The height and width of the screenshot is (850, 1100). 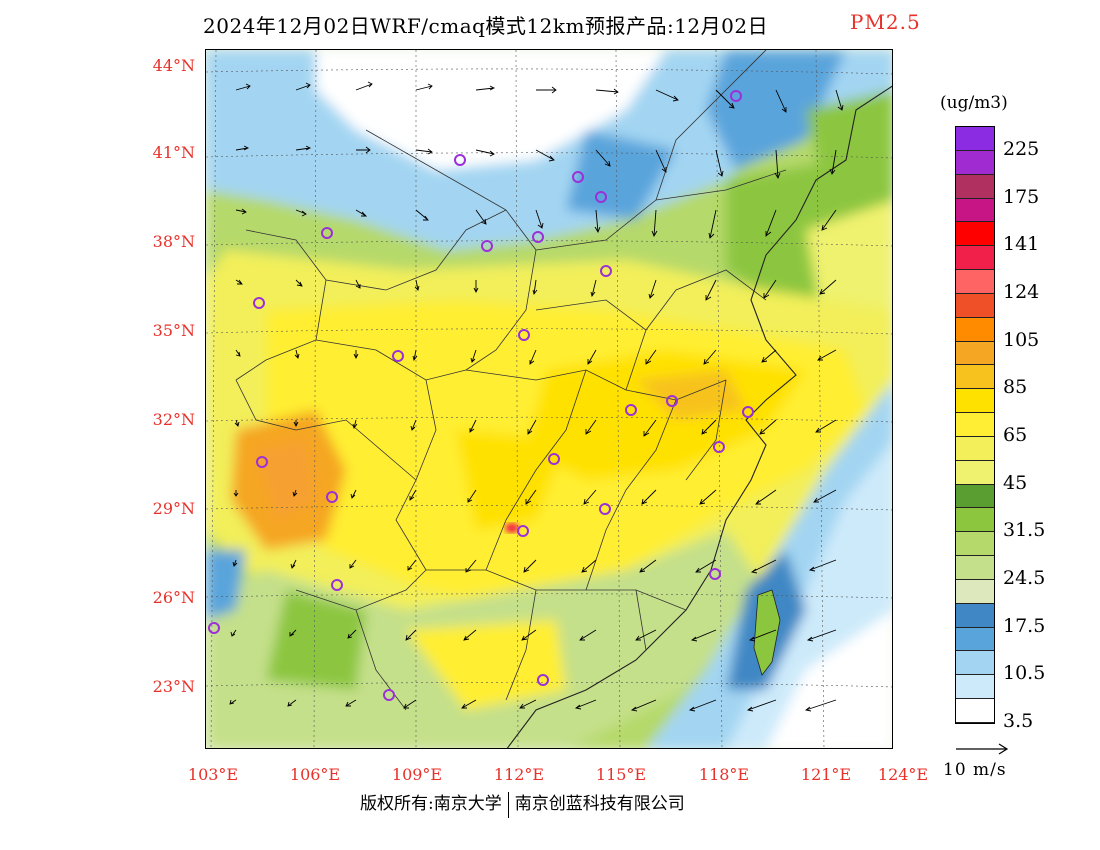 I want to click on copyright-footer: 版权所有:南京大学 南京创蓝科技有限公司, so click(x=522, y=803).